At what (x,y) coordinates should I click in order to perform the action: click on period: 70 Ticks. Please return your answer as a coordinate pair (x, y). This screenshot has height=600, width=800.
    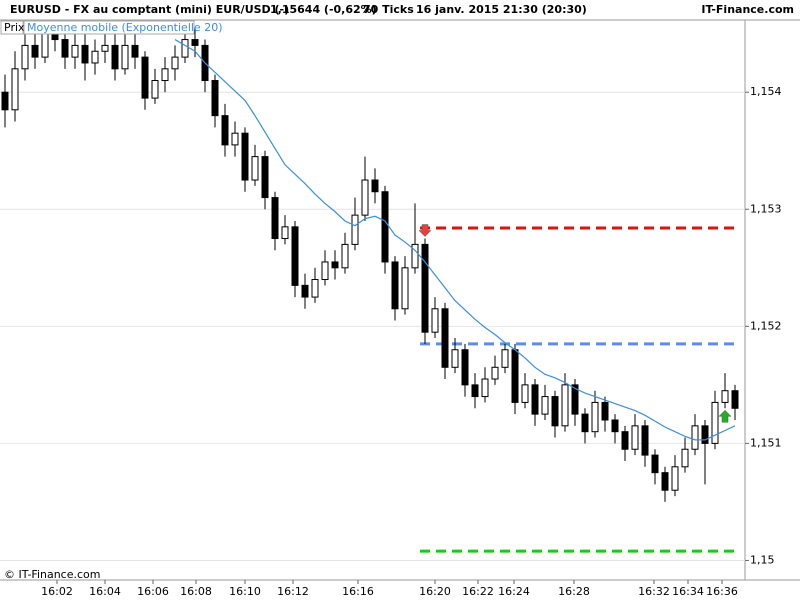
    Looking at the image, I should click on (388, 9).